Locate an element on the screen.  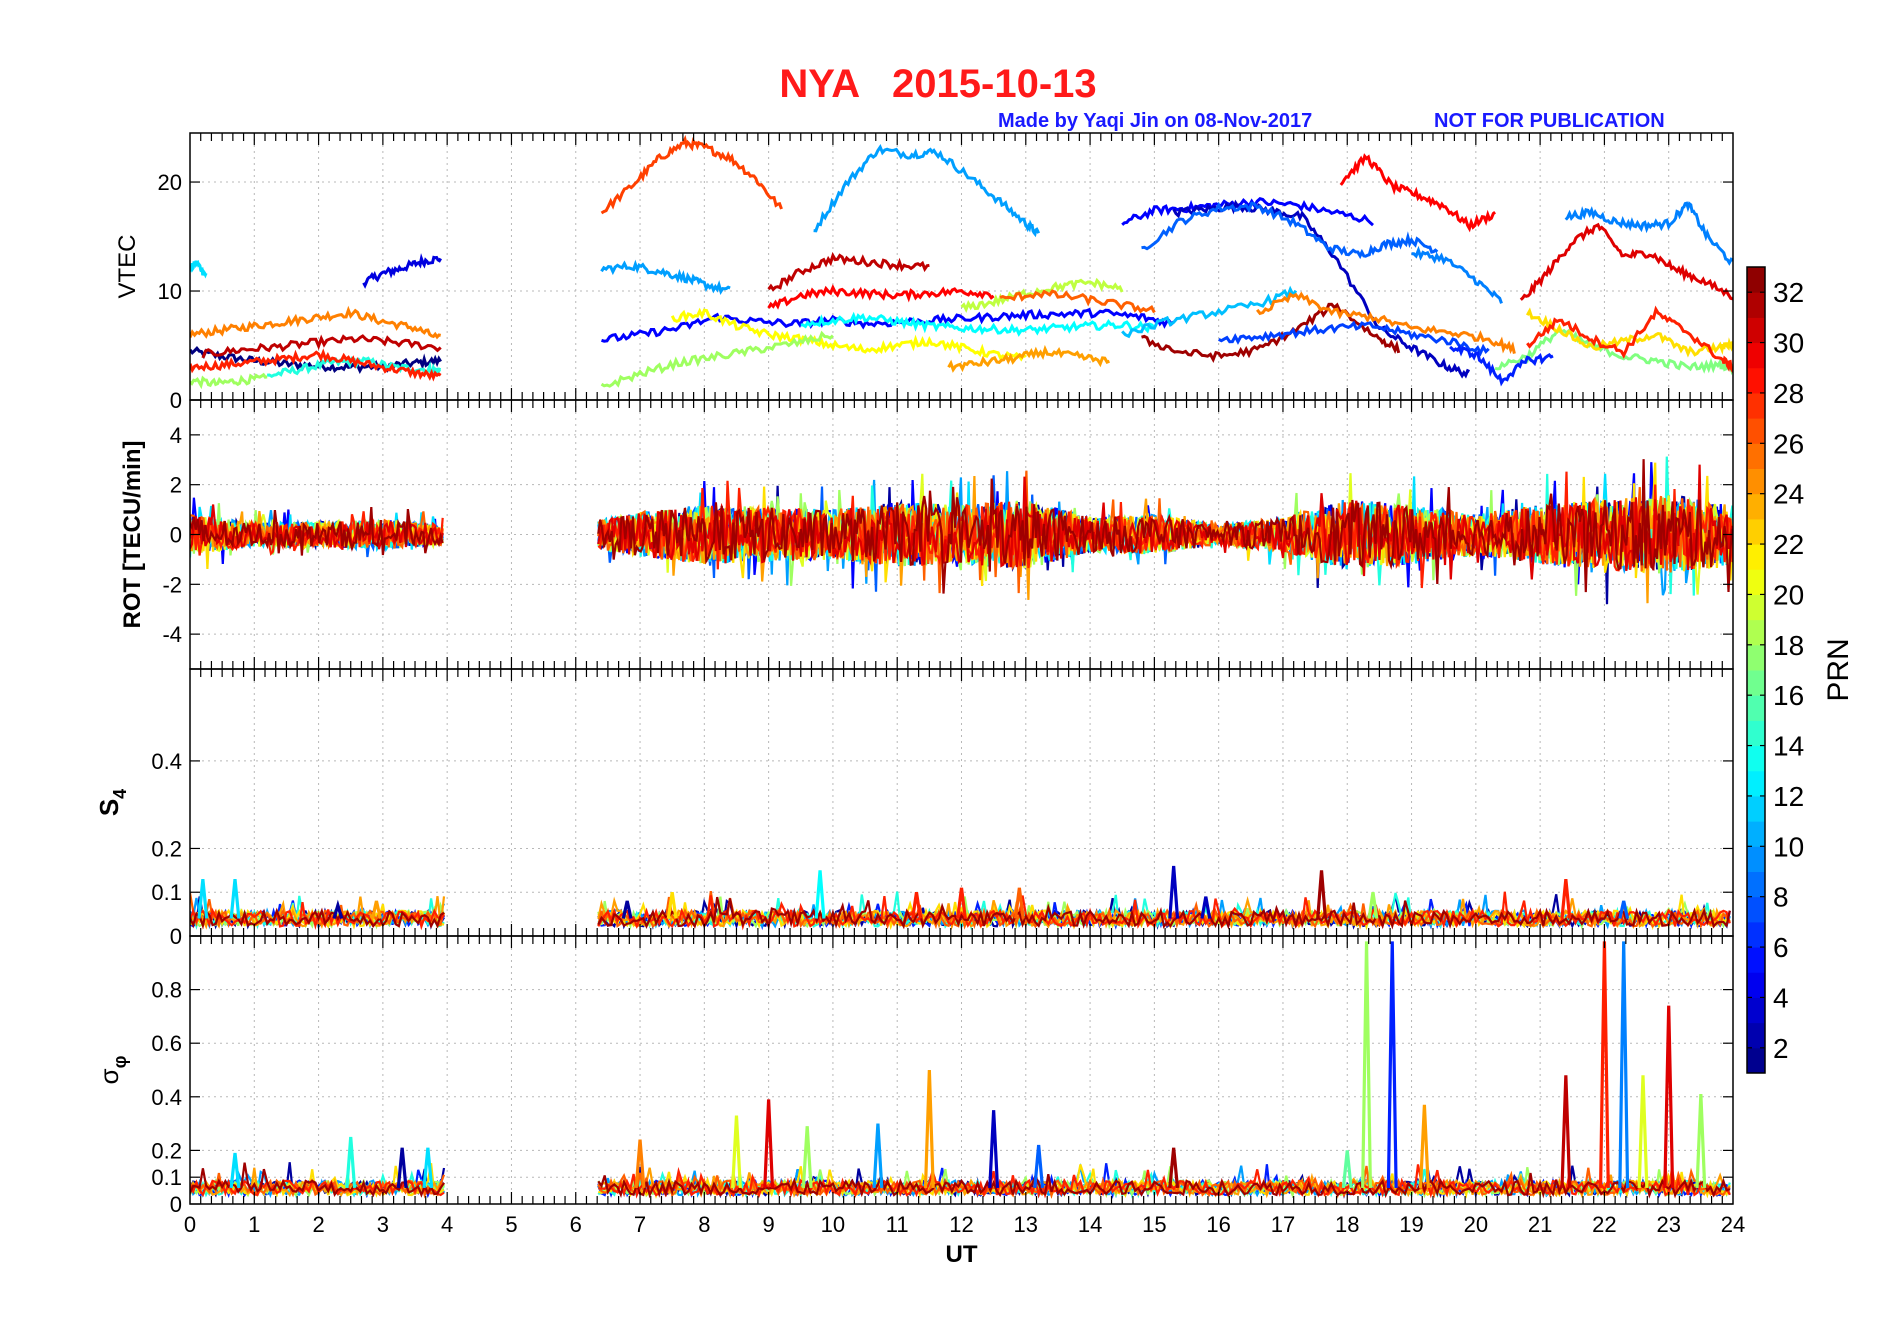
sigma-phi-ylabel-subscript: φ is located at coordinates (120, 1061).